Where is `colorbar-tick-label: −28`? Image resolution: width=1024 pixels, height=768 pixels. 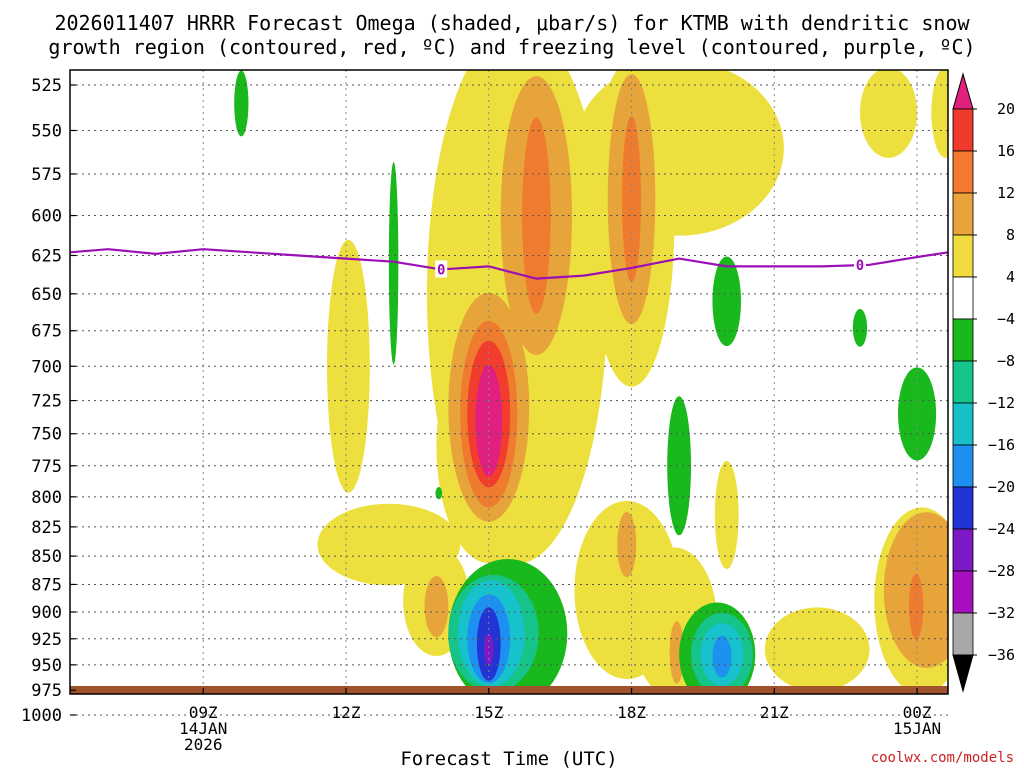 colorbar-tick-label: −28 is located at coordinates (1001, 571).